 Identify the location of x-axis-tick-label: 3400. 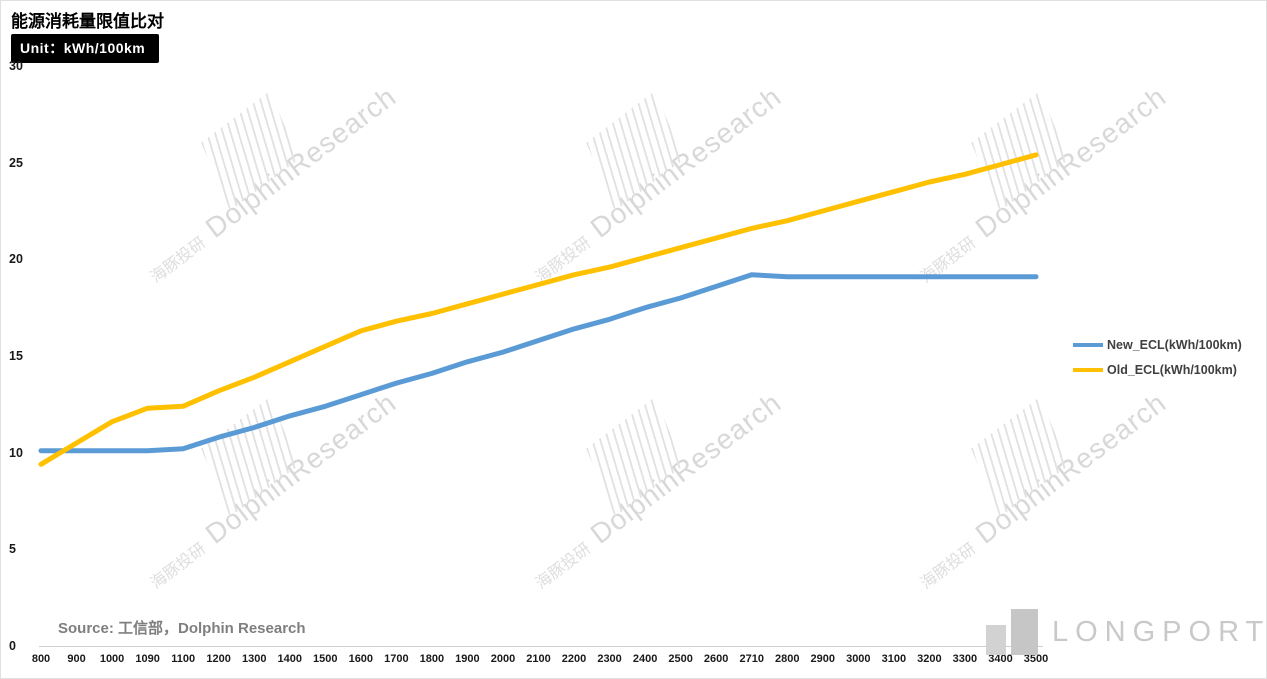
(1000, 659).